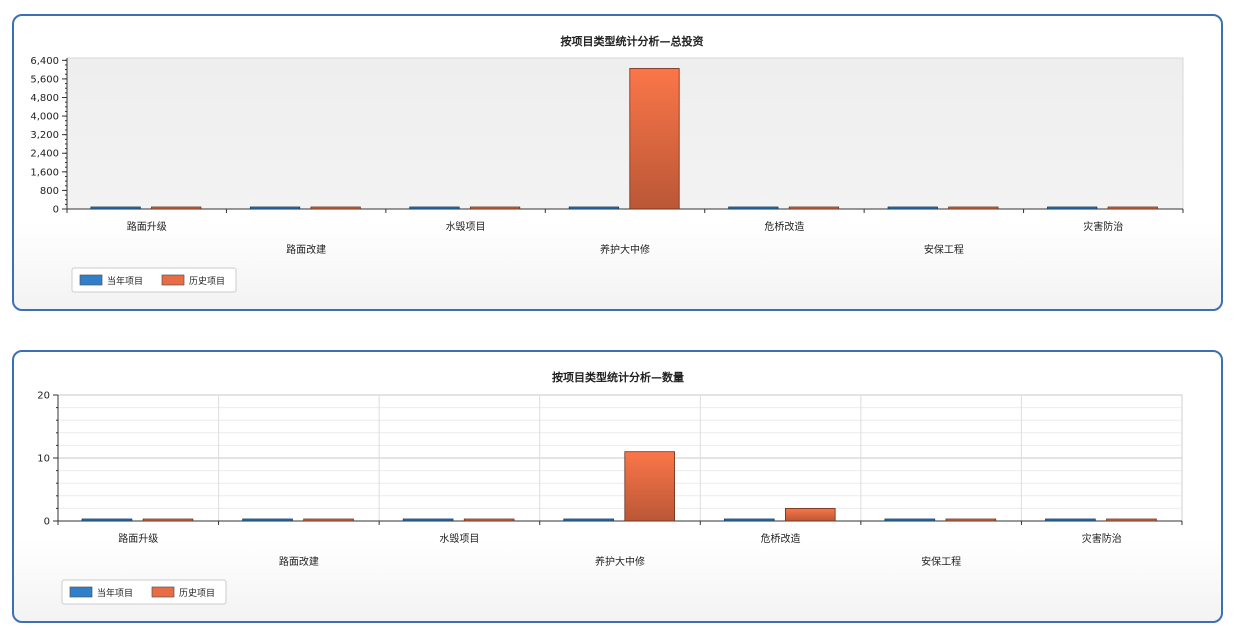  What do you see at coordinates (49, 191) in the screenshot?
I see `y-tick-label: 800` at bounding box center [49, 191].